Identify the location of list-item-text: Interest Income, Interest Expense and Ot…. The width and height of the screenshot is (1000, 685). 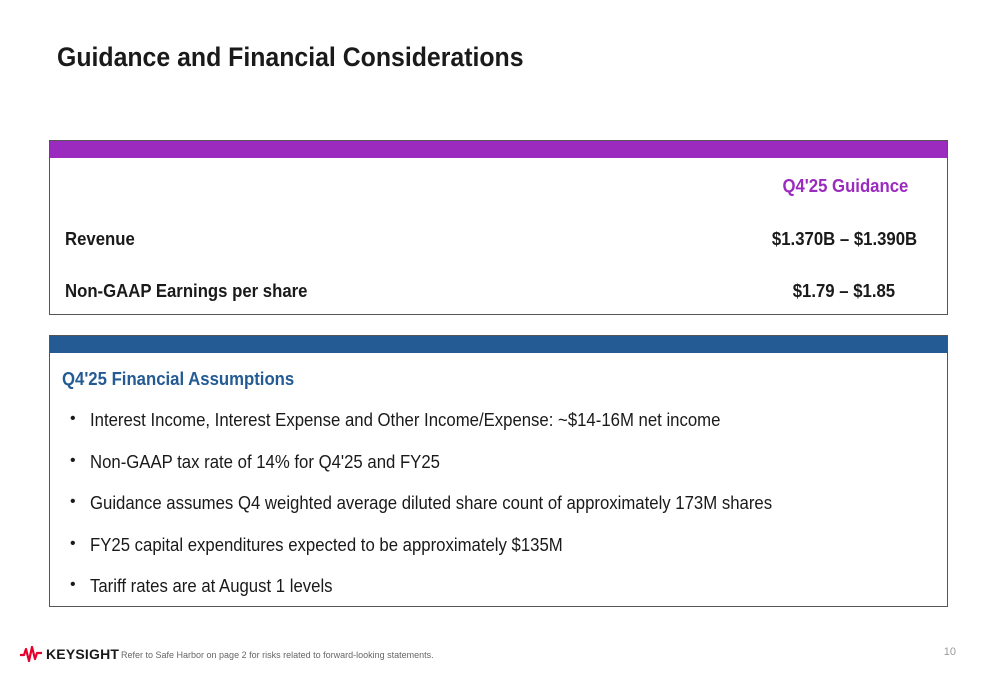
(405, 420).